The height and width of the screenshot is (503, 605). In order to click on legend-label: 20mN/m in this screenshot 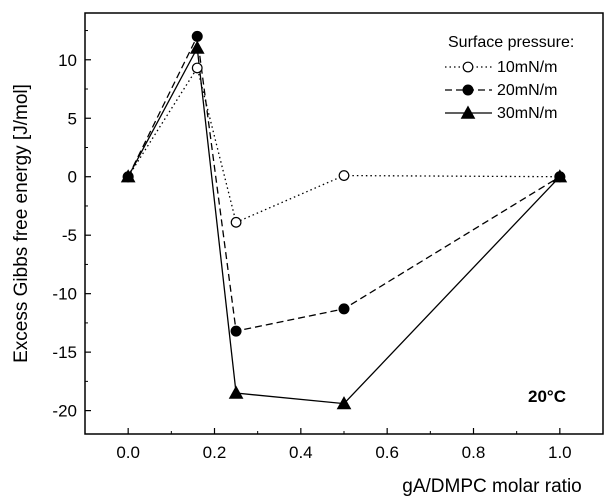, I will do `click(527, 90)`.